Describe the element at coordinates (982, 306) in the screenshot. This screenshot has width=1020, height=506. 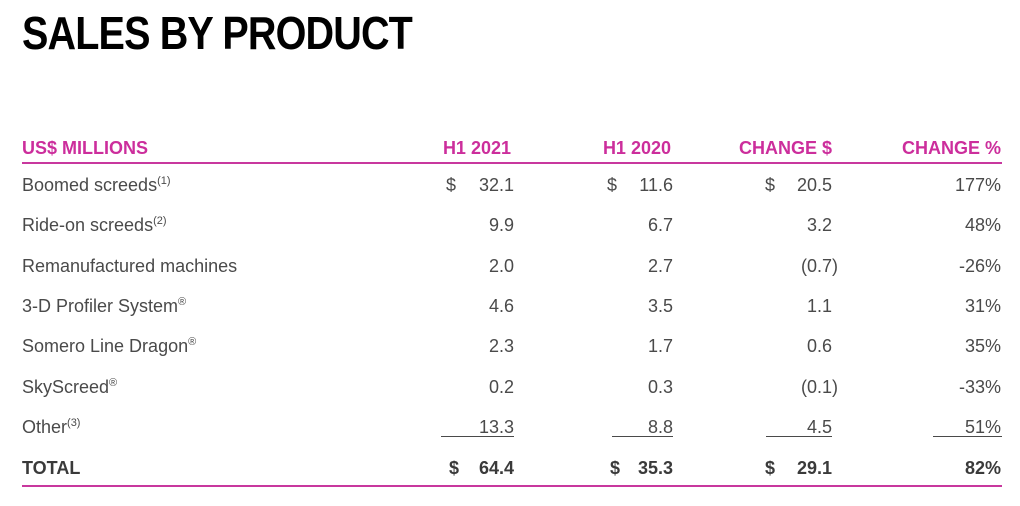
I see `value-change-pct: 31%` at that location.